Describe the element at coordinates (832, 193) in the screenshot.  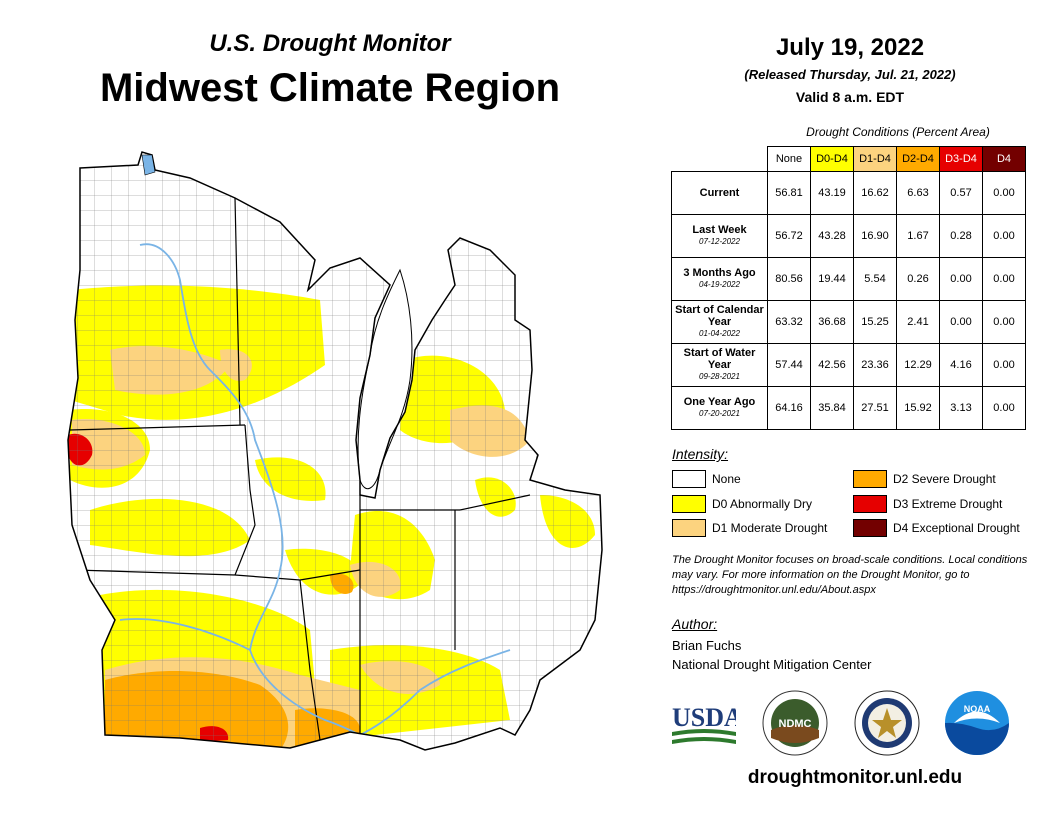
I see `table-cell: 43.19` at that location.